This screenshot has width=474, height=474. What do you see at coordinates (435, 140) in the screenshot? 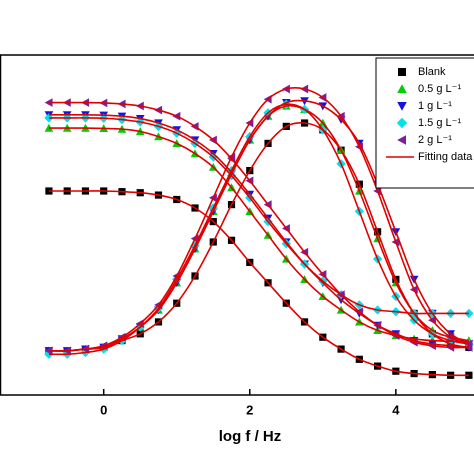
I see `legend-label: 2 g L⁻¹` at bounding box center [435, 140].